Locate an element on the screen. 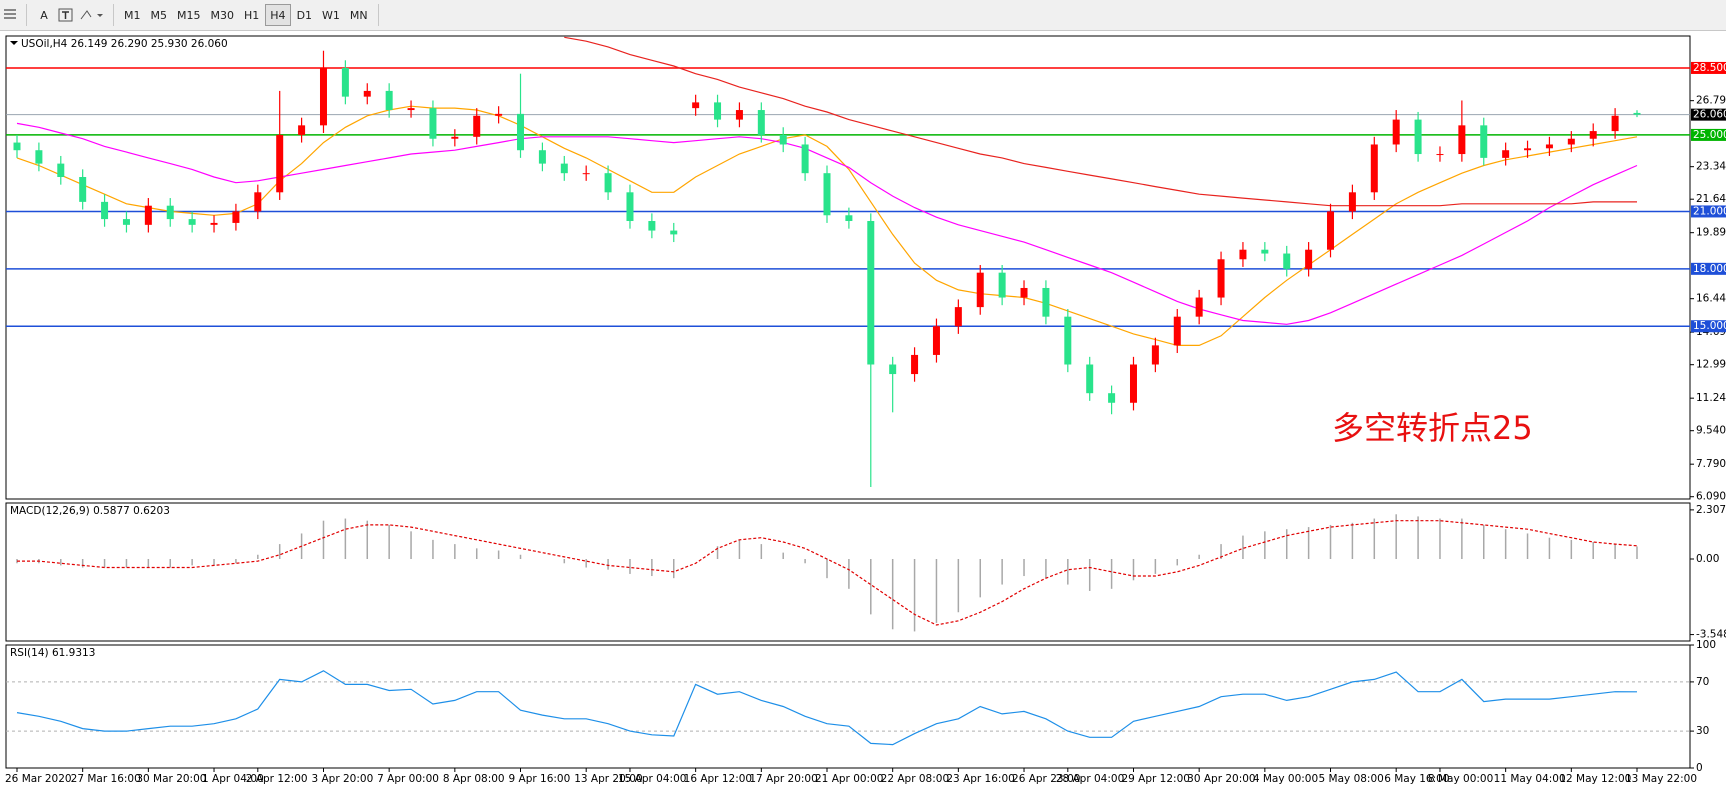 The height and width of the screenshot is (794, 1726). x-tick-label: 12 May 12:00 is located at coordinates (1595, 779).